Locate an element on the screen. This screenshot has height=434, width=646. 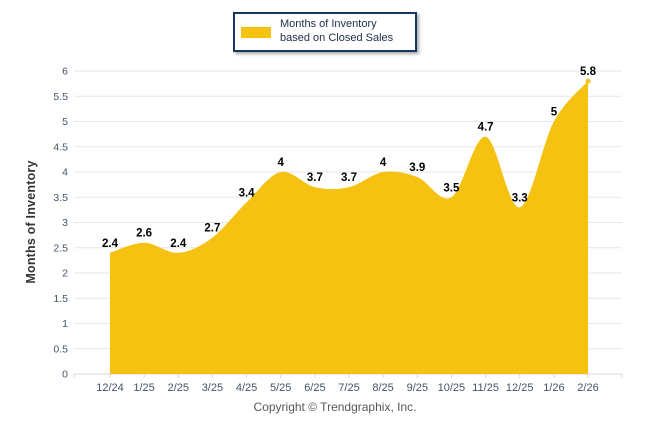
end-point-marker is located at coordinates (588, 81).